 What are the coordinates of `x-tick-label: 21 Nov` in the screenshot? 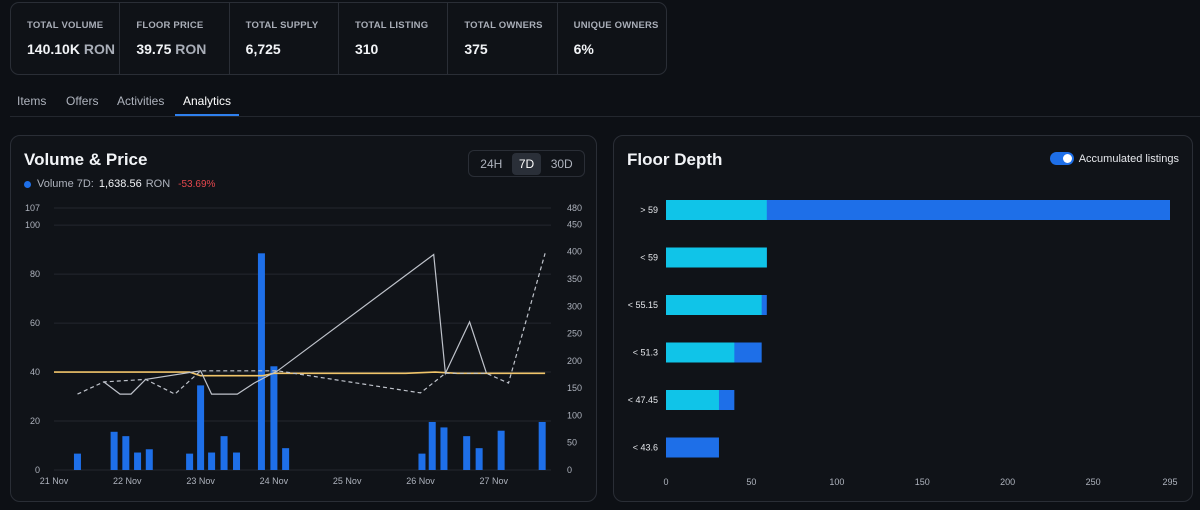 It's located at (54, 481).